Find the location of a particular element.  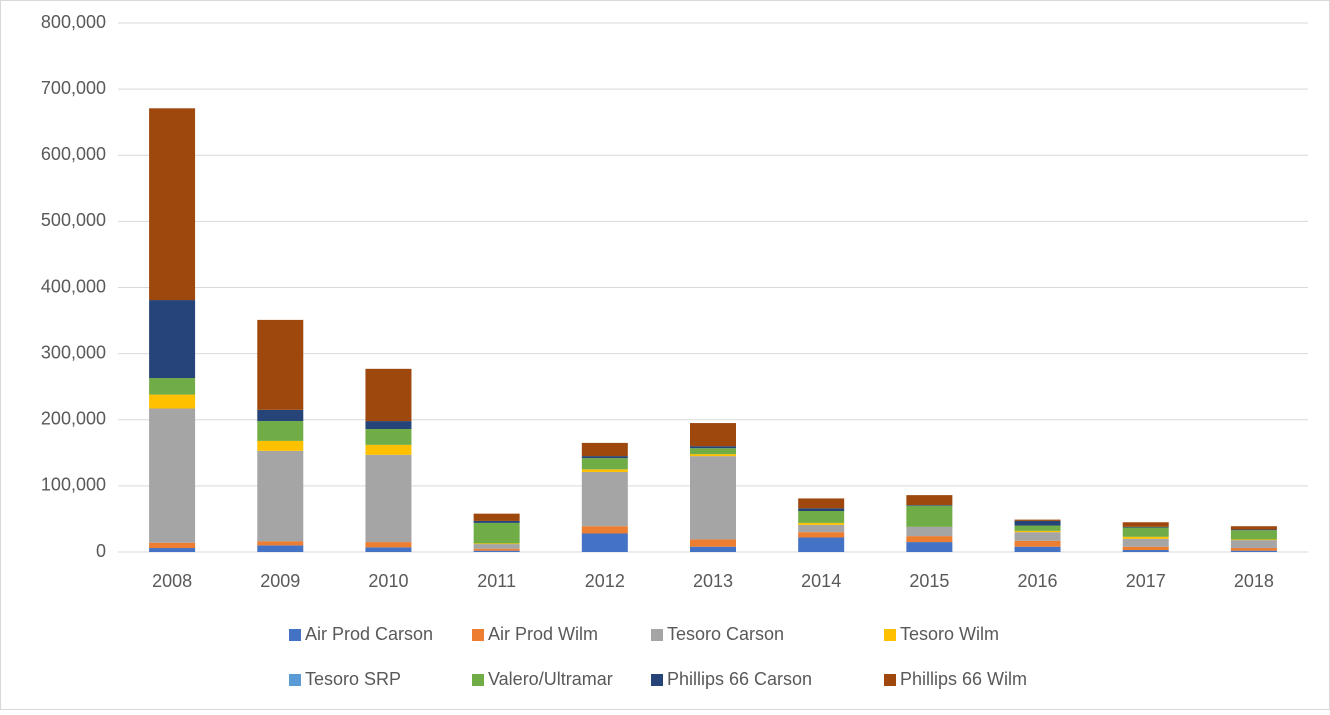

x-tick-label: 2016 is located at coordinates (1038, 581).